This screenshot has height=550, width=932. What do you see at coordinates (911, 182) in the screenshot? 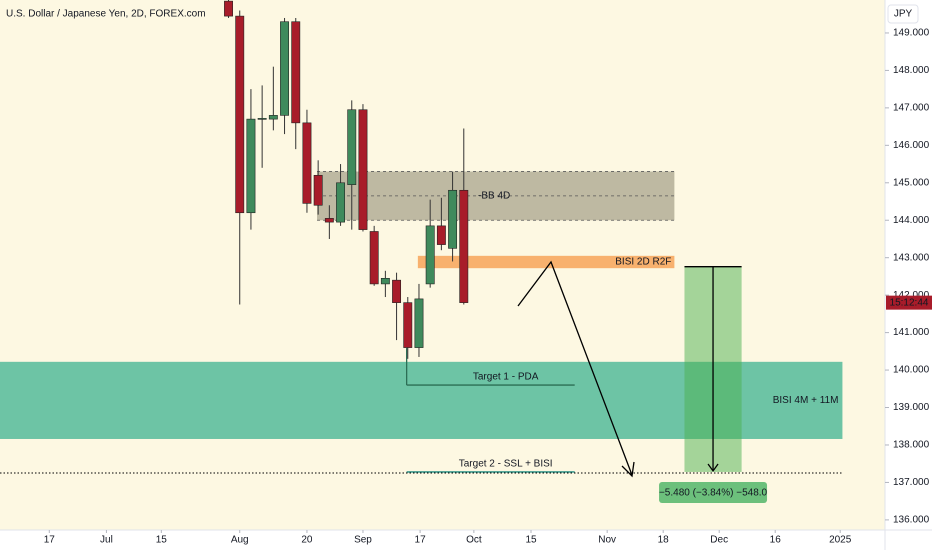
I see `y-tick-label: 145.000` at bounding box center [911, 182].